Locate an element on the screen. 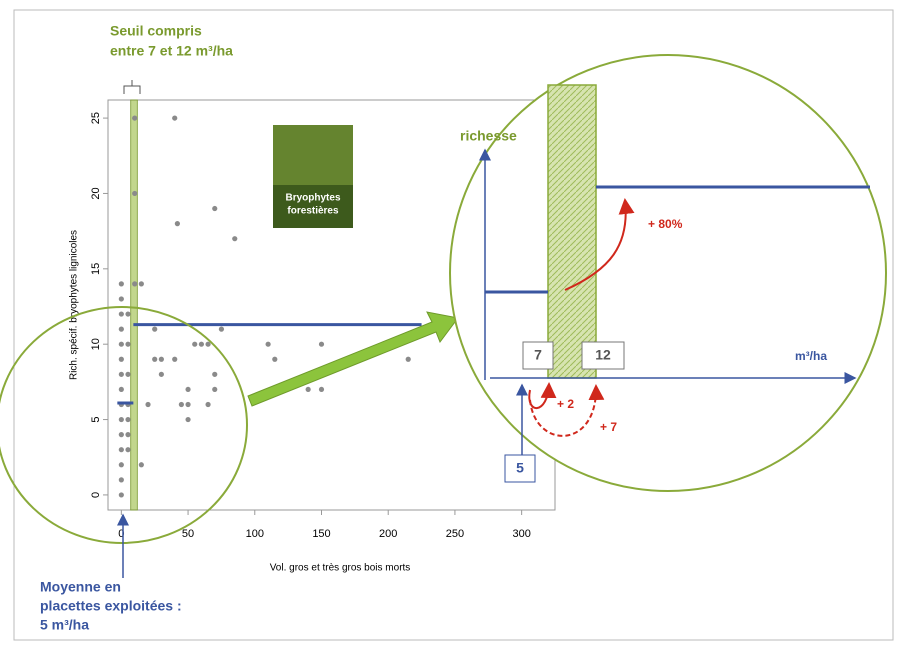  inset-band is located at coordinates (572, 231).